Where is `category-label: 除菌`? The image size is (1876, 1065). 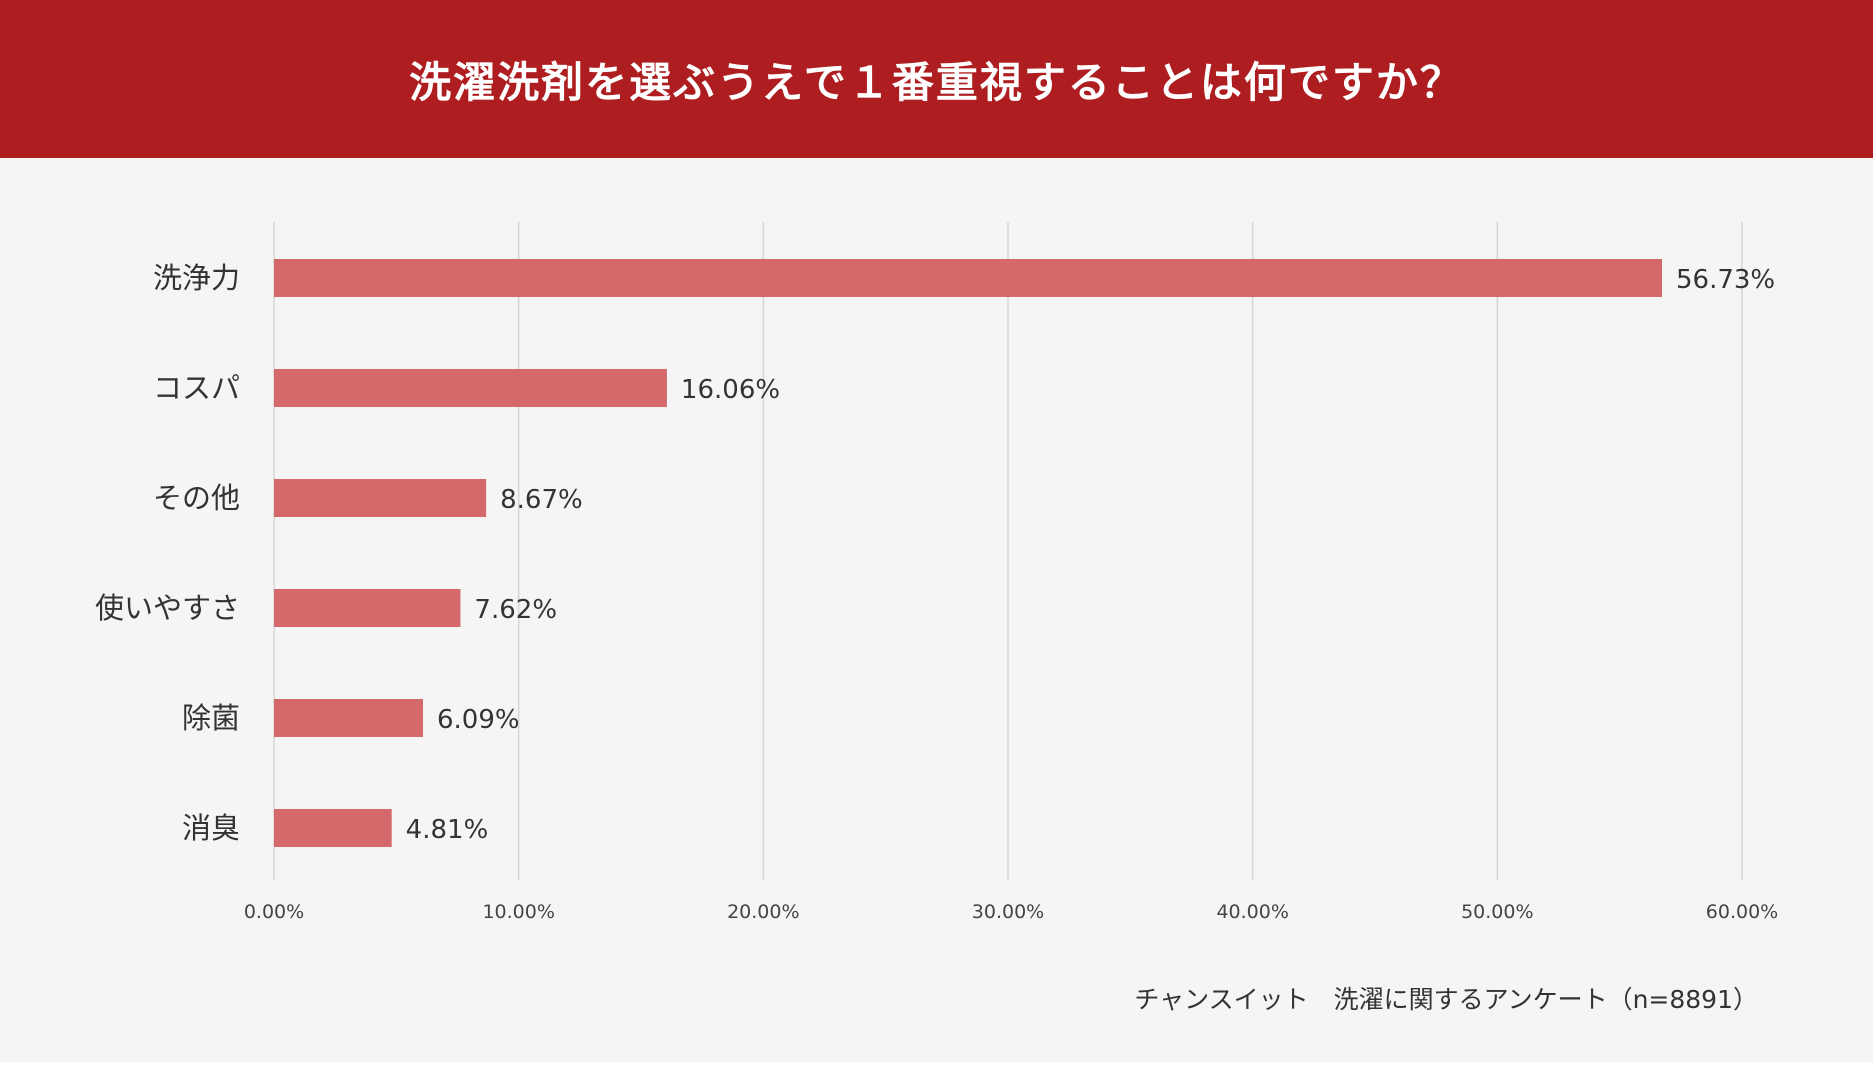 category-label: 除菌 is located at coordinates (211, 718).